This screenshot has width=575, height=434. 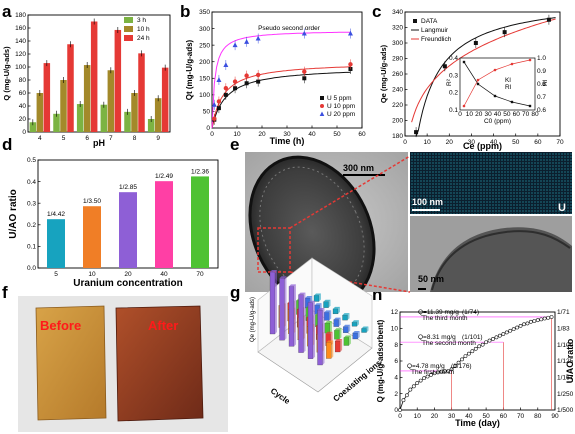 I want to click on y-tick-label: 180, so click(x=397, y=136).